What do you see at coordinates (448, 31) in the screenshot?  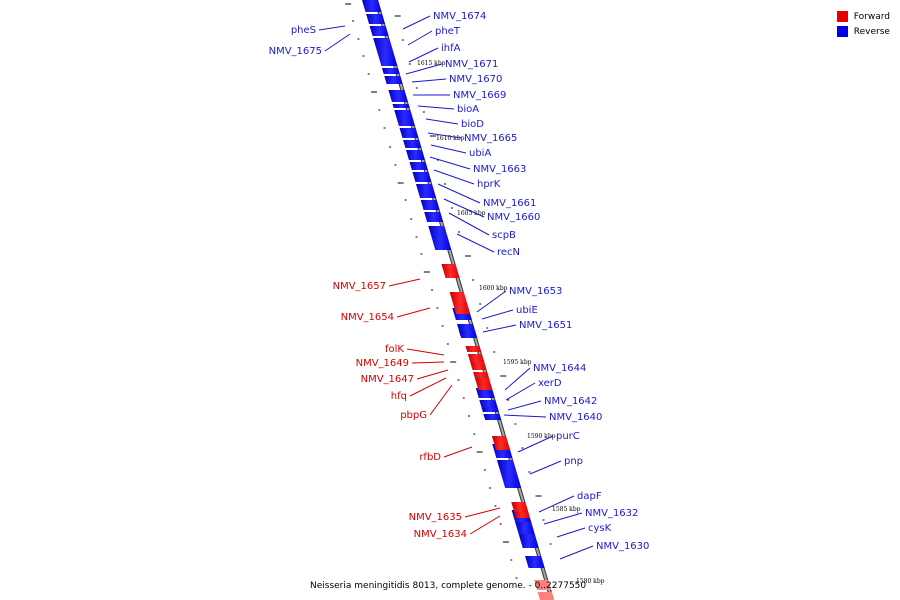 I see `reverse-gene-label: pheT` at bounding box center [448, 31].